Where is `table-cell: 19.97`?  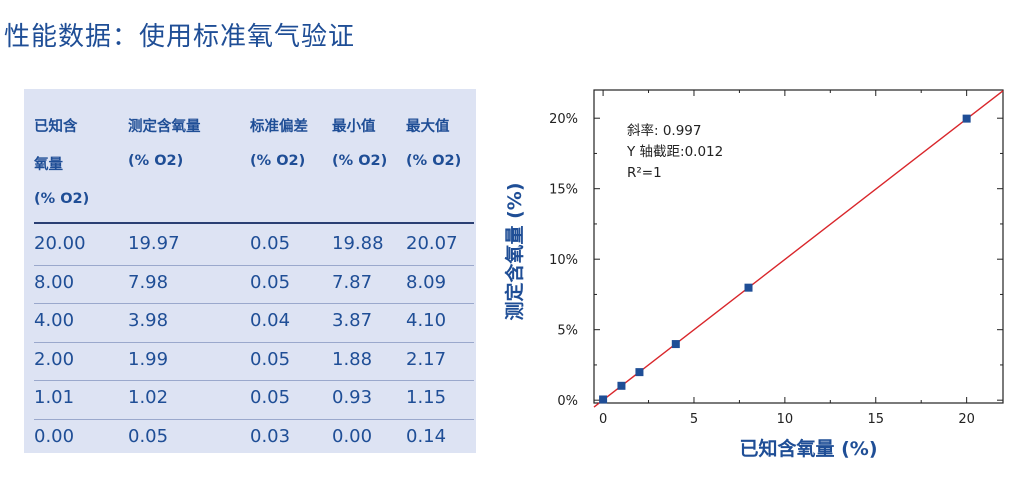 table-cell: 19.97 is located at coordinates (154, 243).